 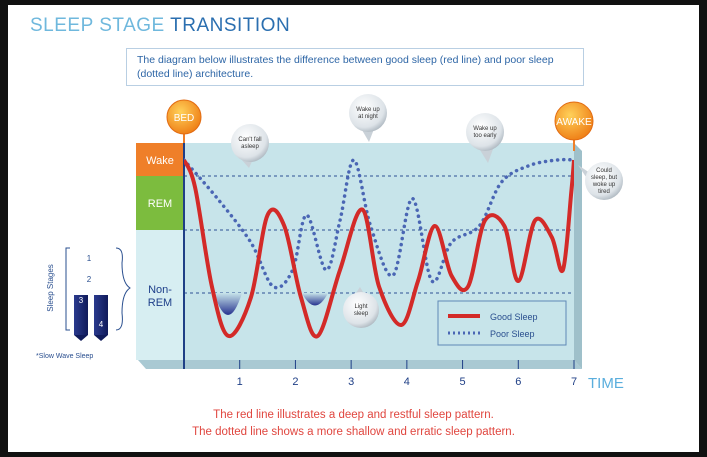 I want to click on stage-label-nonrem-line2: REM, so click(x=160, y=303).